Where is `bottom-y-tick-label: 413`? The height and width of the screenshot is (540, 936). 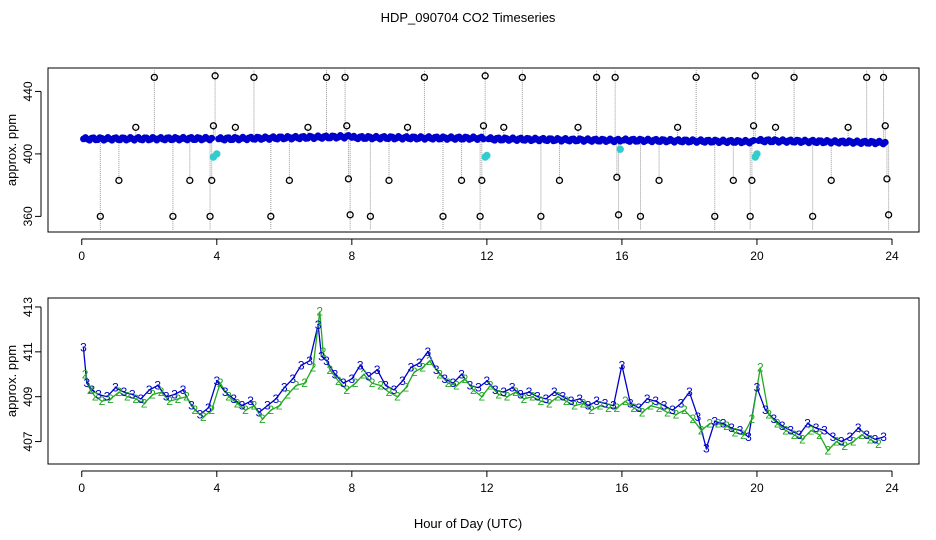
bottom-y-tick-label: 413 is located at coordinates (28, 307).